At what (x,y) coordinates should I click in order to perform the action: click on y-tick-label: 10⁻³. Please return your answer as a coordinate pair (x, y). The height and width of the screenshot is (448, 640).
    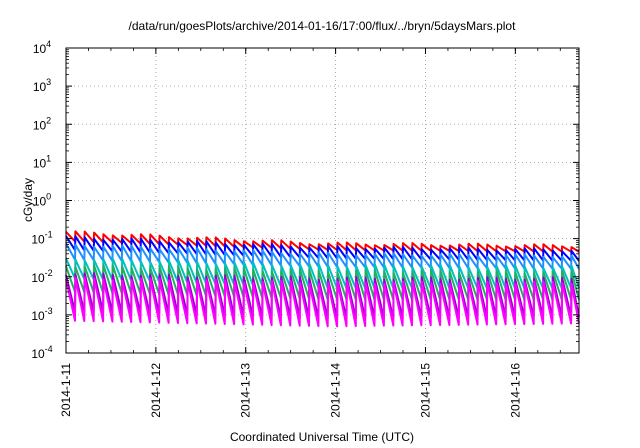
    Looking at the image, I should click on (41, 314).